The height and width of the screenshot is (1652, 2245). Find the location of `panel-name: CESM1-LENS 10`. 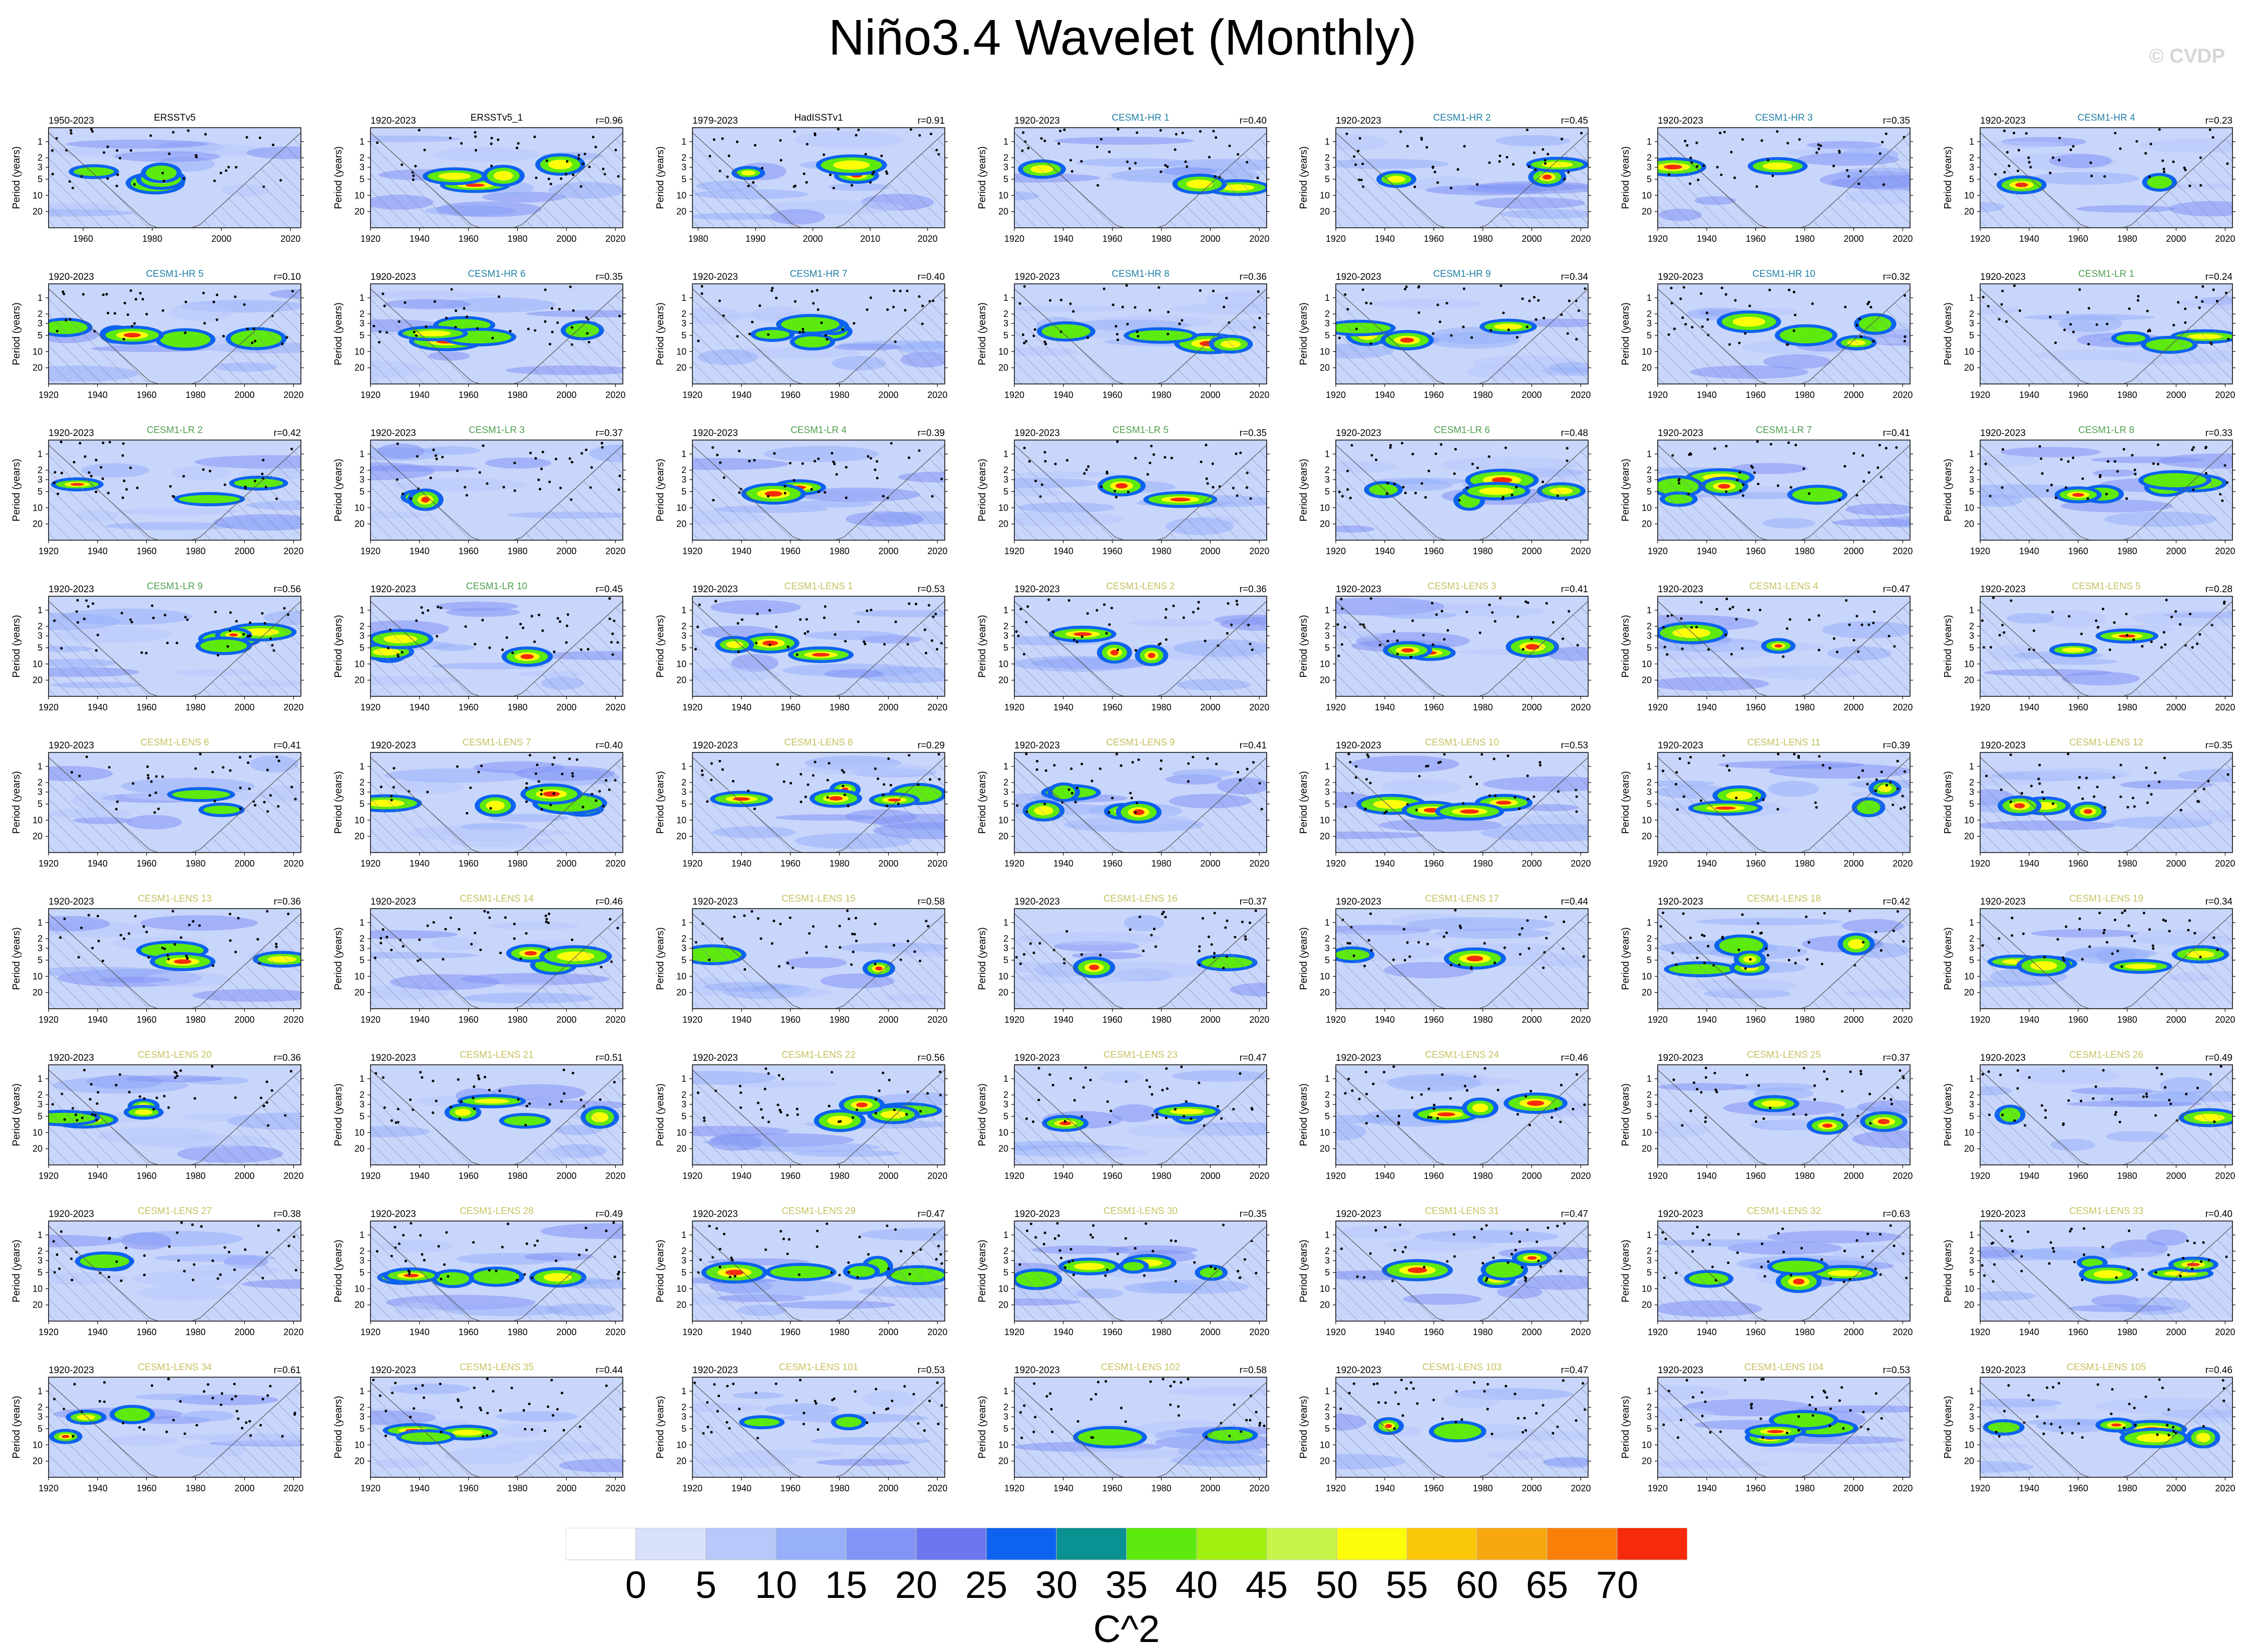

panel-name: CESM1-LENS 10 is located at coordinates (1462, 742).